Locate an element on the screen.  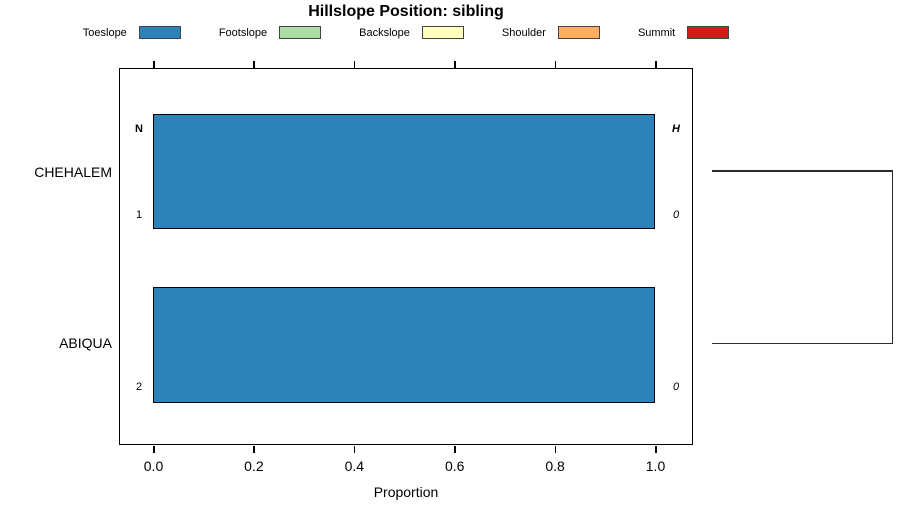
legend-swatch-shoulder is located at coordinates (578, 32).